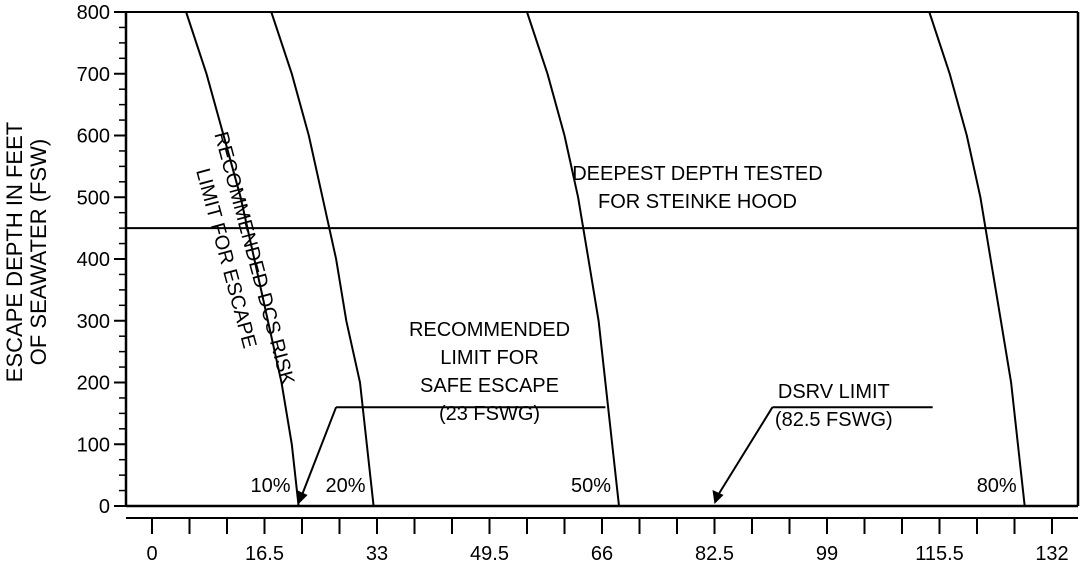 The height and width of the screenshot is (565, 1086). Describe the element at coordinates (489, 330) in the screenshot. I see `safe-escape-text: RECOMMENDED` at that location.